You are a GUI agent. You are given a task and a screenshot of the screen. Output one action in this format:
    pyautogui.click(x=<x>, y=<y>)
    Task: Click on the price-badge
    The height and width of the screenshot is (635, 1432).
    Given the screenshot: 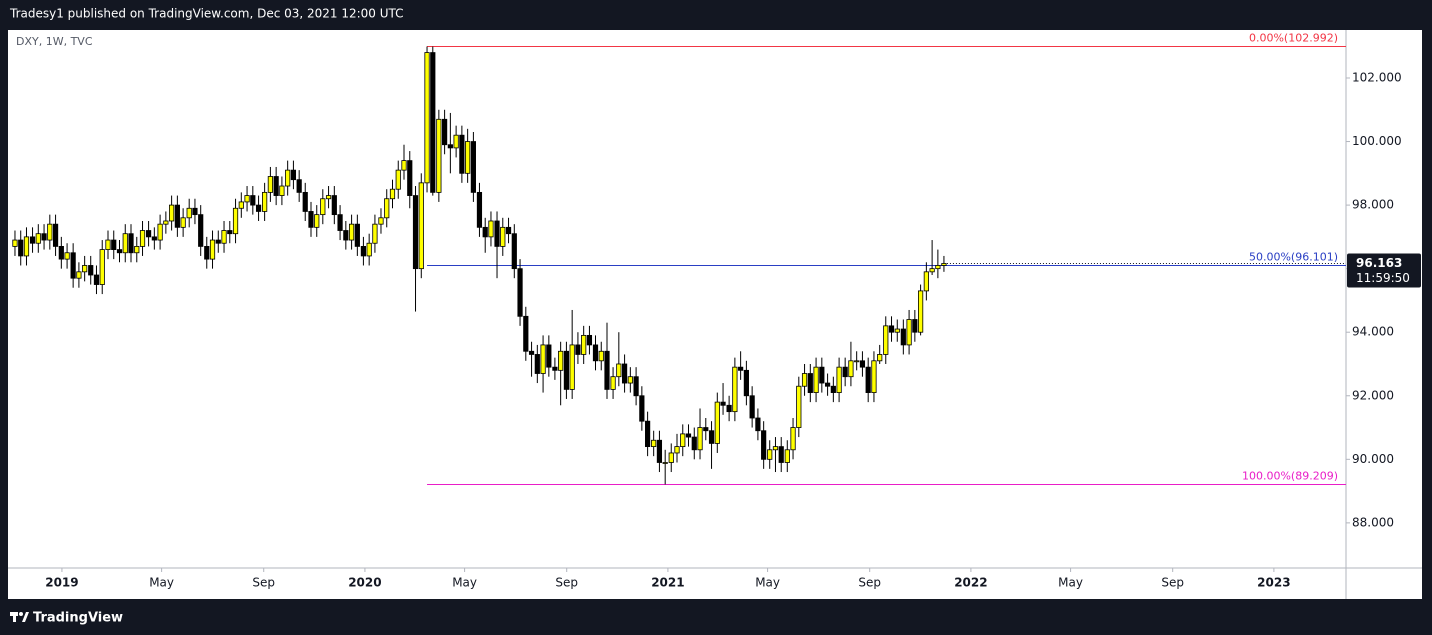 What is the action you would take?
    pyautogui.click(x=1384, y=270)
    